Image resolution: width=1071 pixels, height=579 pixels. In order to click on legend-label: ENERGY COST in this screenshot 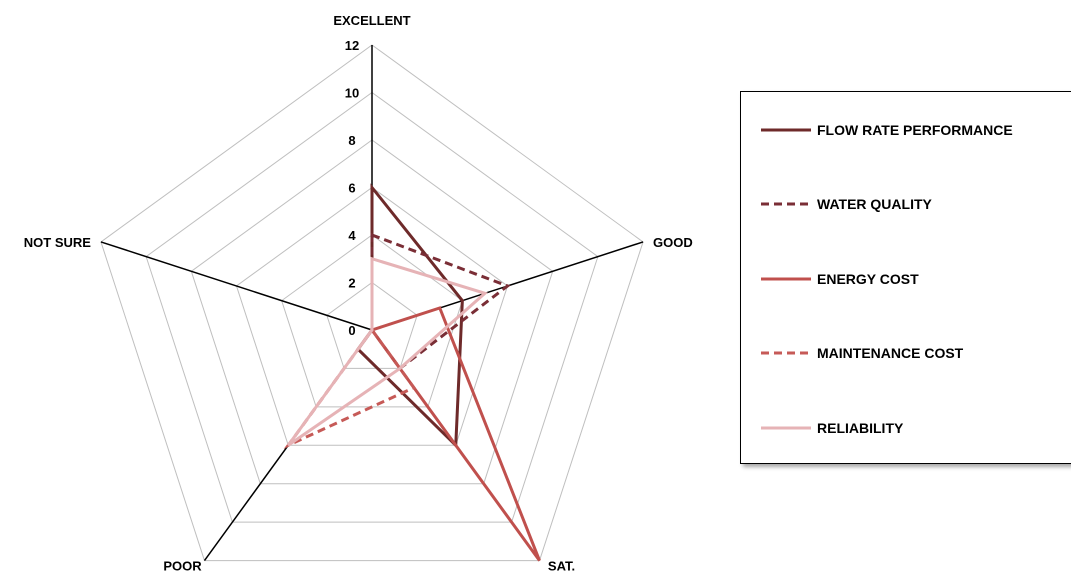, I will do `click(868, 279)`.